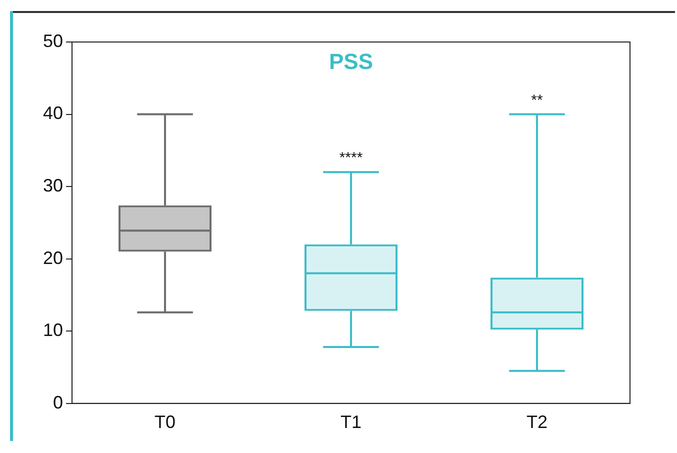 Image resolution: width=677 pixels, height=453 pixels. Describe the element at coordinates (537, 422) in the screenshot. I see `x-tick-label: T2` at that location.